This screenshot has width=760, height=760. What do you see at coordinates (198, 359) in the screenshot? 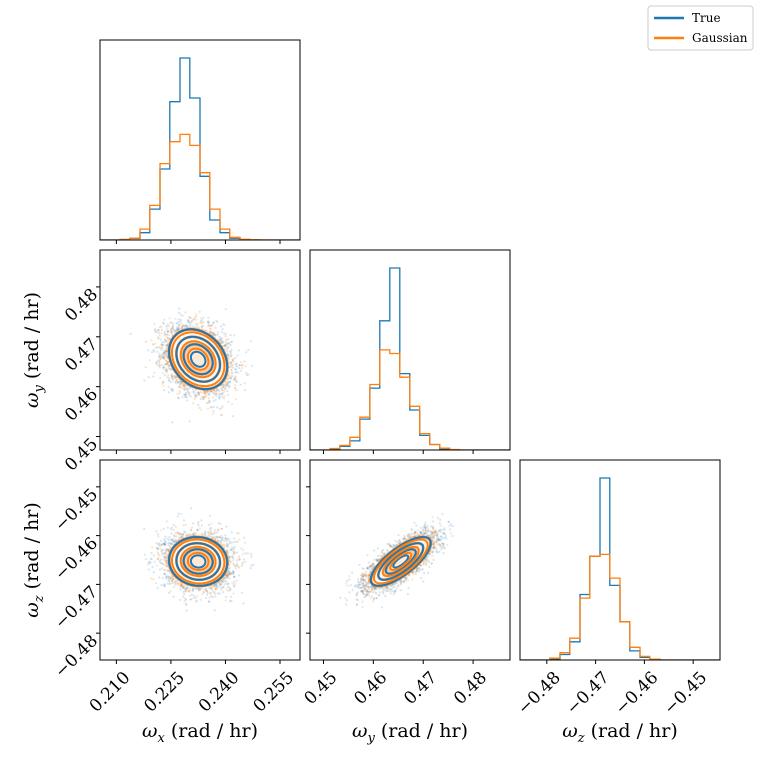
I see `contour-true` at bounding box center [198, 359].